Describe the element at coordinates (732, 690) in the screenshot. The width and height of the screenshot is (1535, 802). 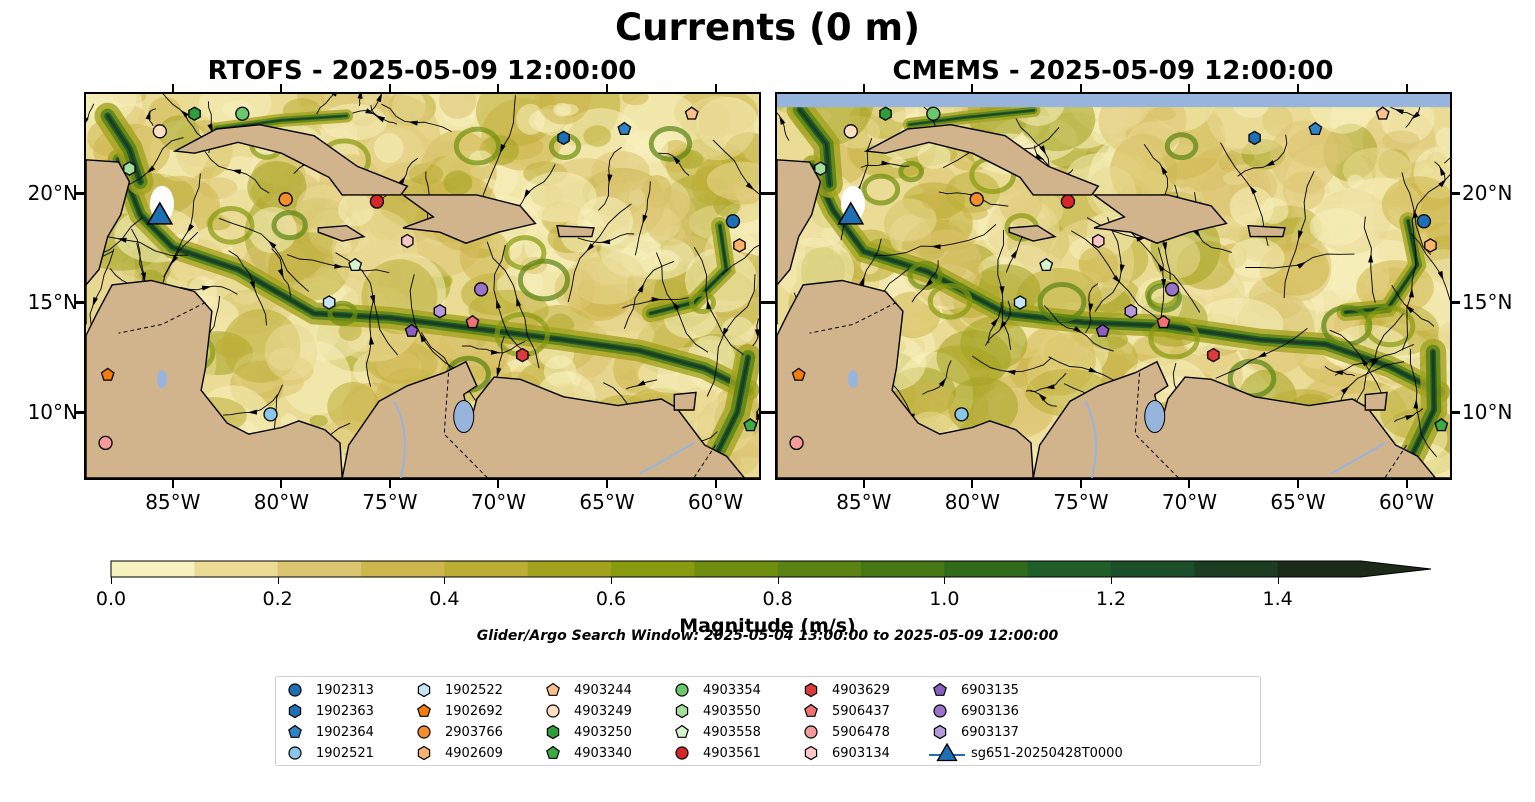
I see `legend-label: 4903354` at that location.